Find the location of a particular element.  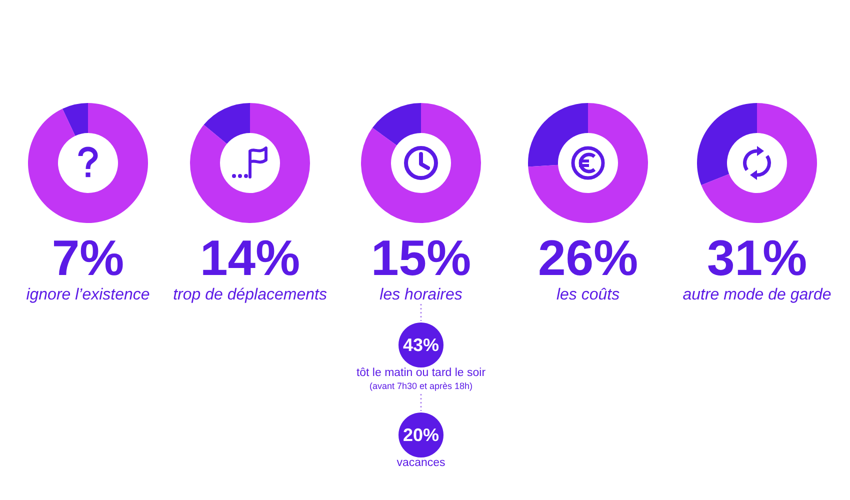

data-label: 43% is located at coordinates (421, 345).